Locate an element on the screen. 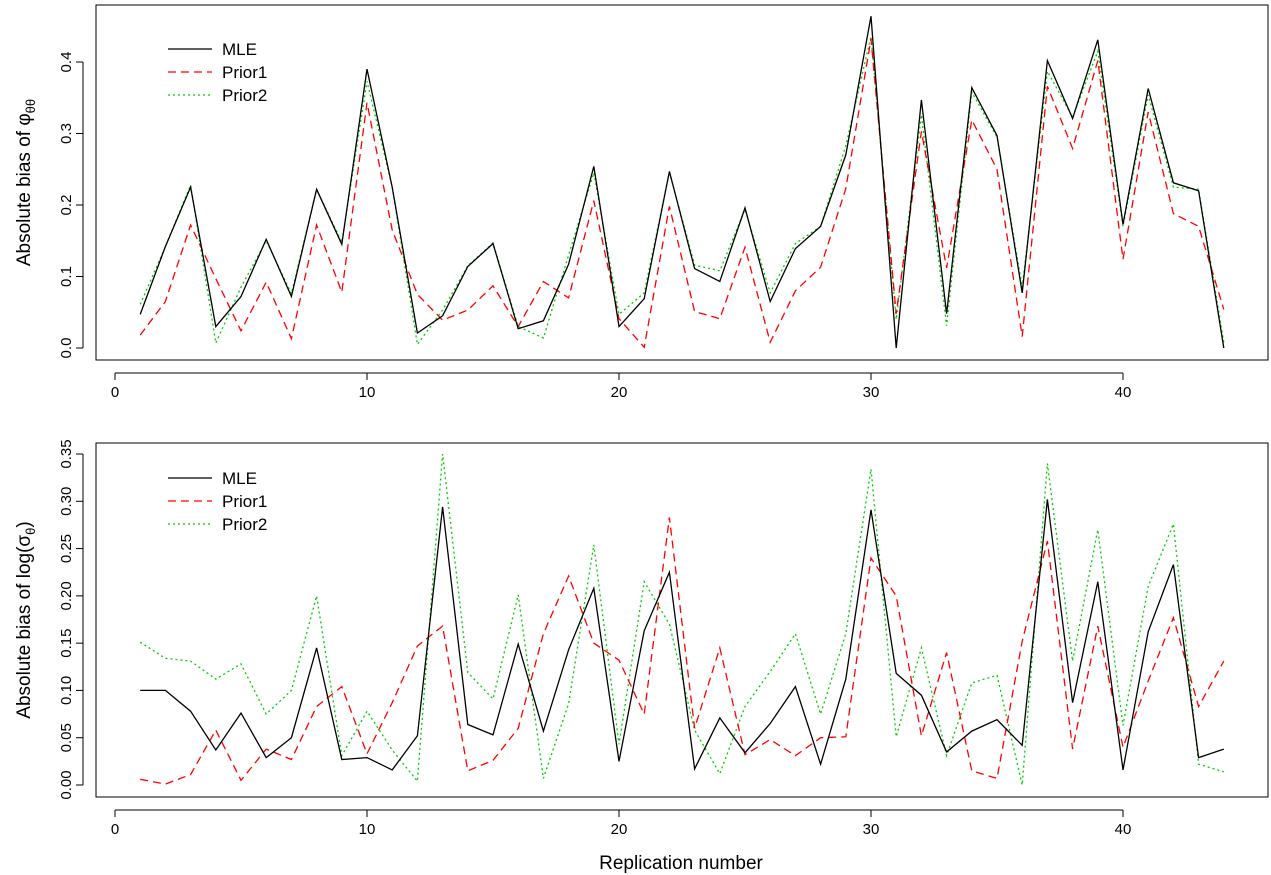  y-tick-label: 0.20 is located at coordinates (66, 595).